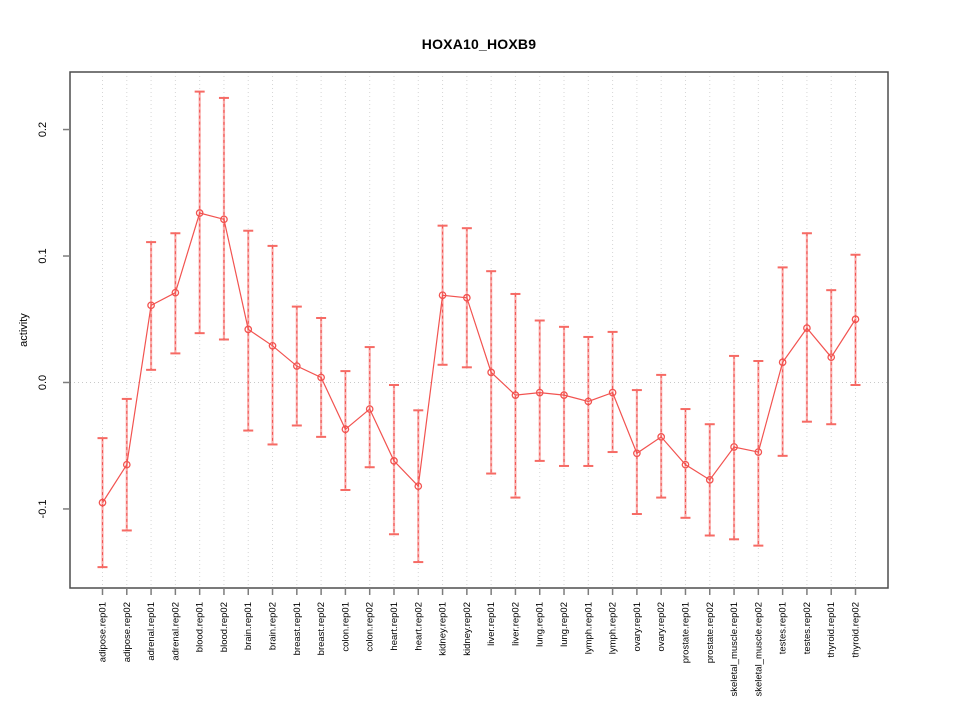 The width and height of the screenshot is (960, 720). What do you see at coordinates (224, 627) in the screenshot?
I see `x-tick-label: blood.rep02` at bounding box center [224, 627].